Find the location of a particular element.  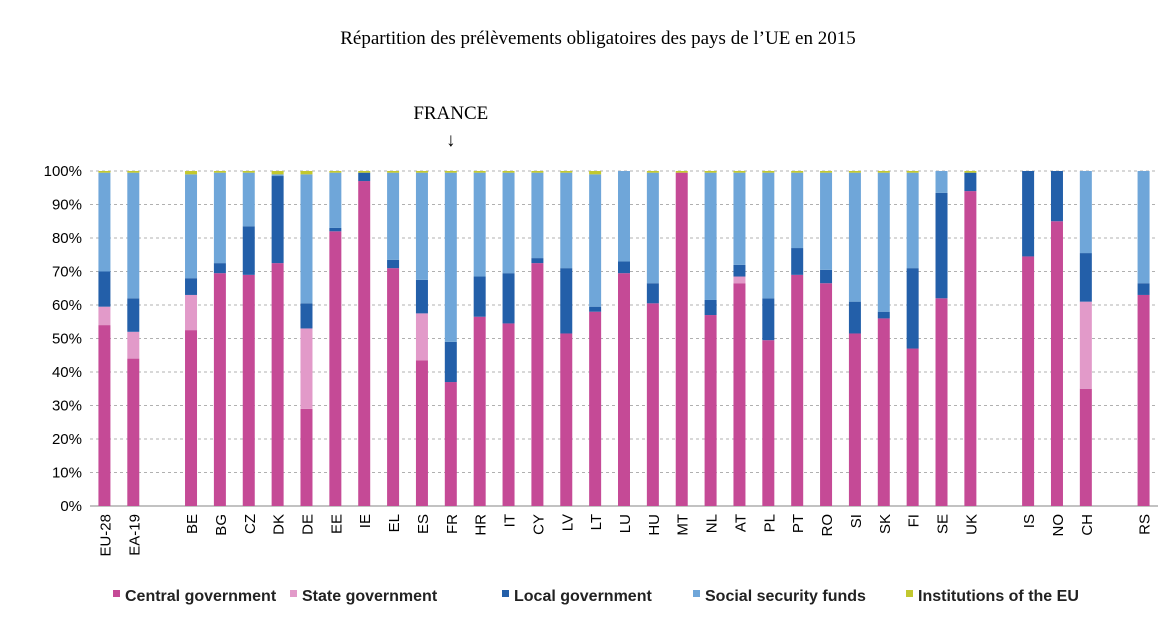

legend-label: Institutions of the EU is located at coordinates (998, 596).